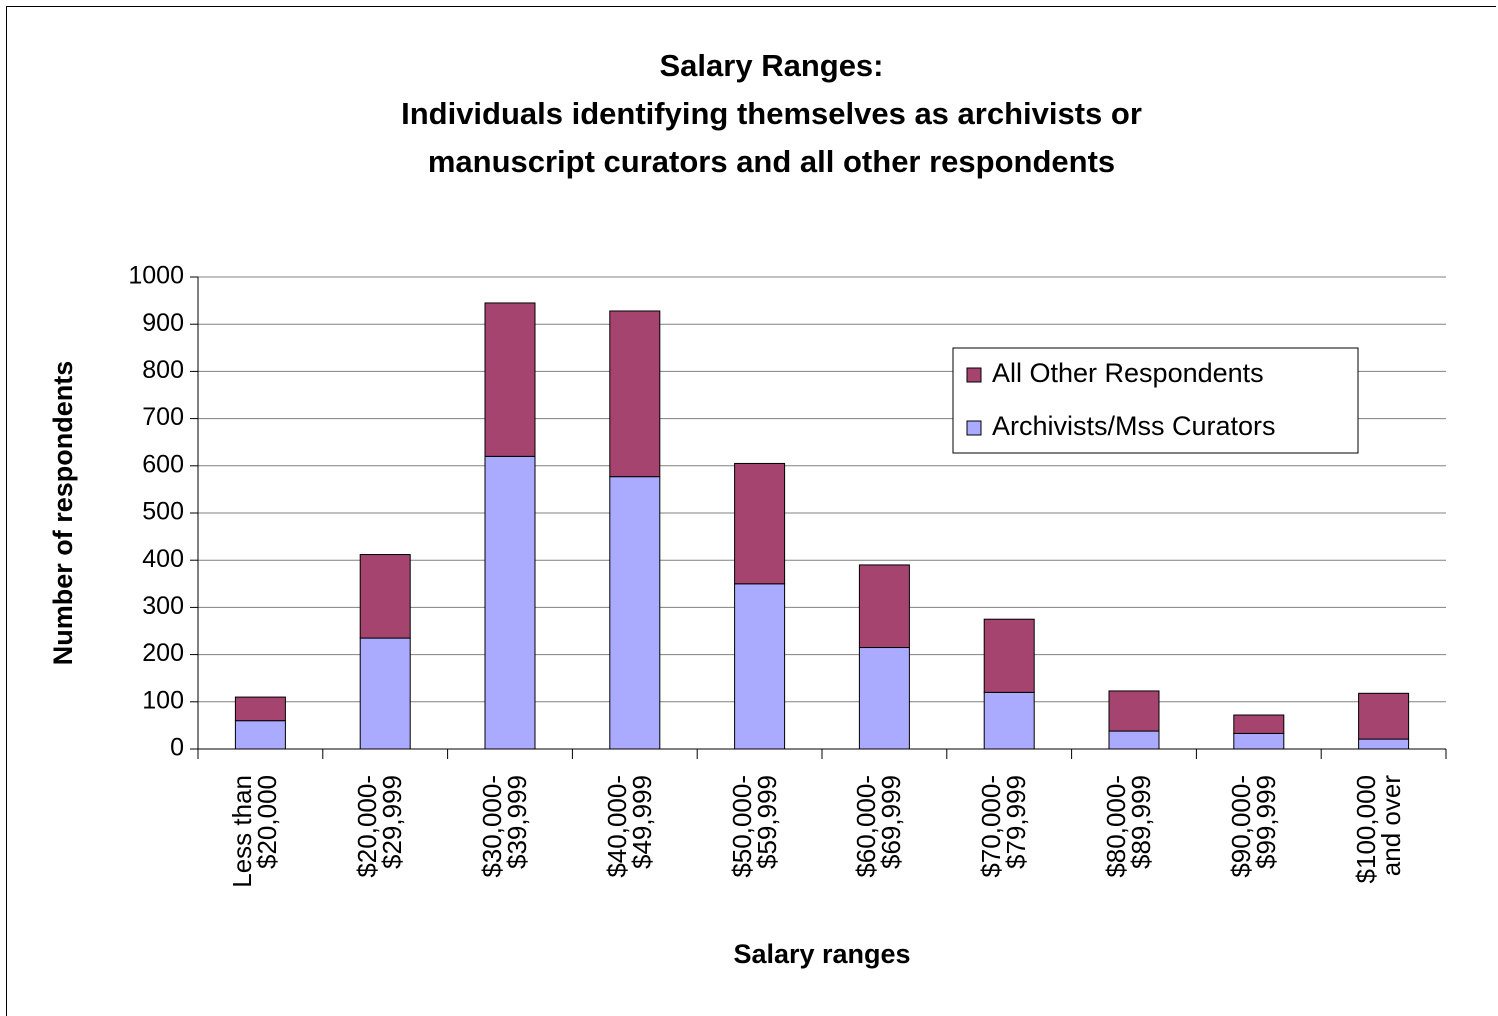 Image resolution: width=1498 pixels, height=1016 pixels. I want to click on y-tick-label: 900, so click(163, 323).